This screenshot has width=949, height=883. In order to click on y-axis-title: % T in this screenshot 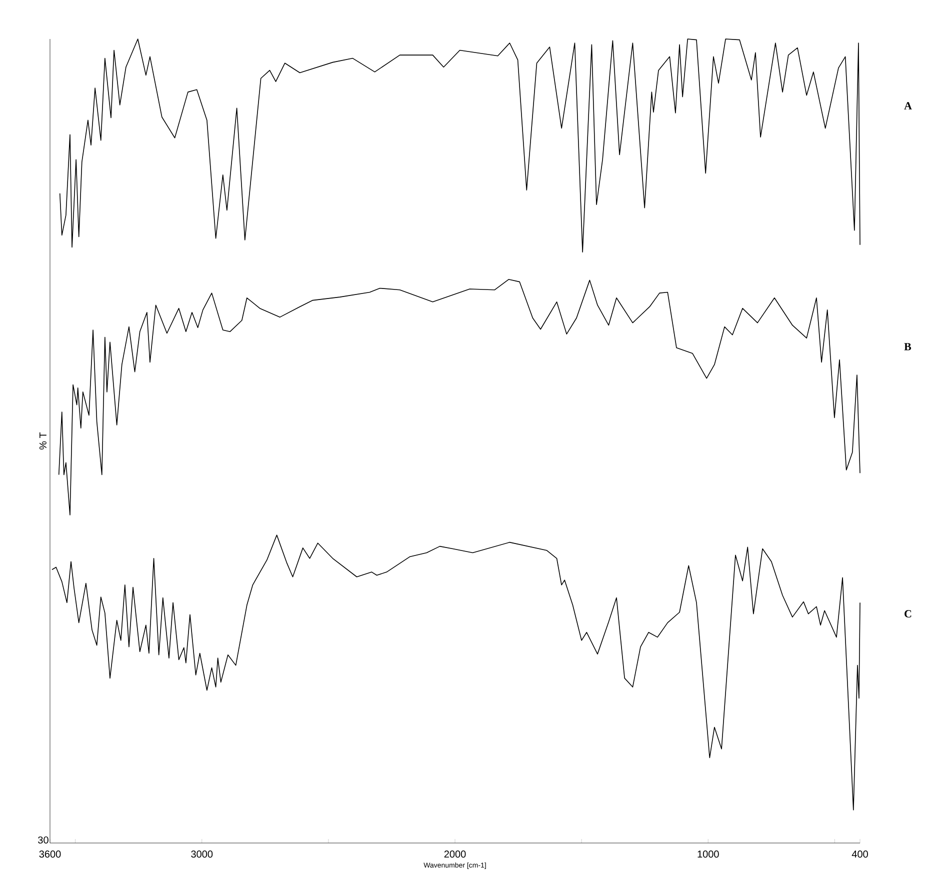, I will do `click(42, 441)`.